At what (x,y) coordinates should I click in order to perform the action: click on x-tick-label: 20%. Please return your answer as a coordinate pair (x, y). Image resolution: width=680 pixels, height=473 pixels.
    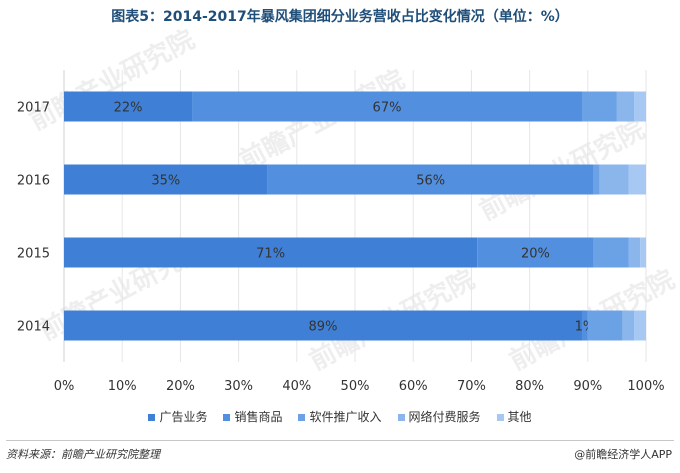
    Looking at the image, I should click on (180, 386).